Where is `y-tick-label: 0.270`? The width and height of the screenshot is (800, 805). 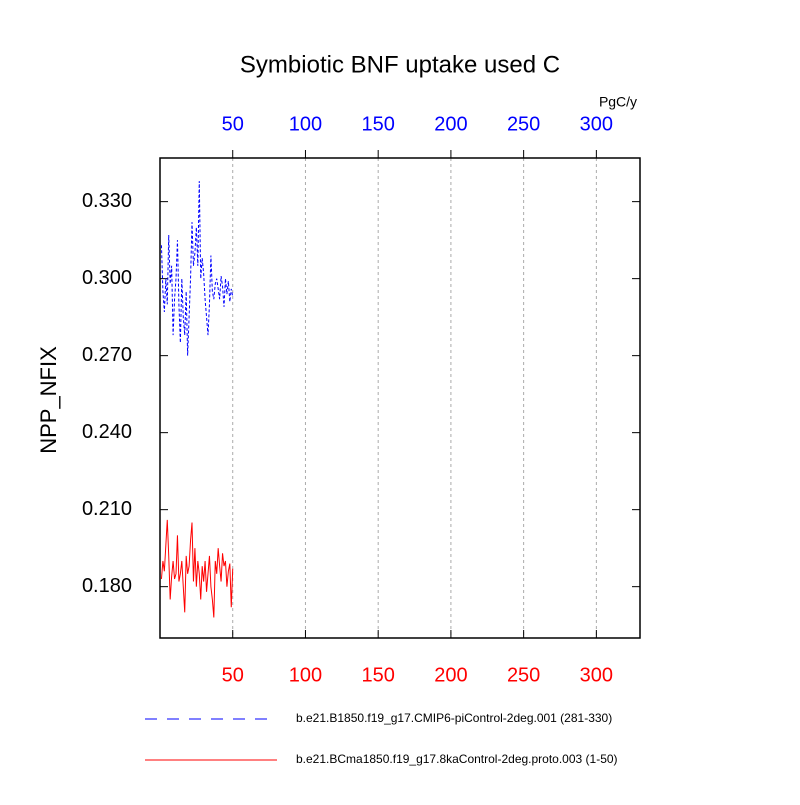 y-tick-label: 0.270 is located at coordinates (107, 355).